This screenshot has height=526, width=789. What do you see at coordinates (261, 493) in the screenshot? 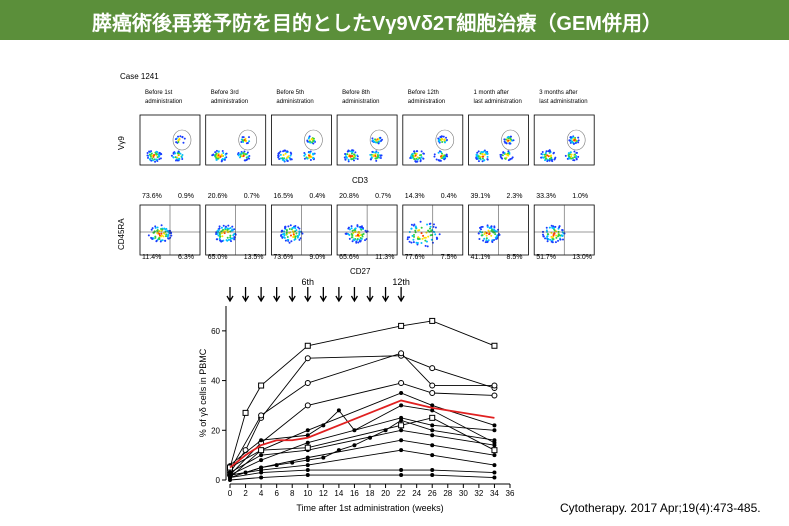
I see `x-tick-label: 4` at bounding box center [261, 493].